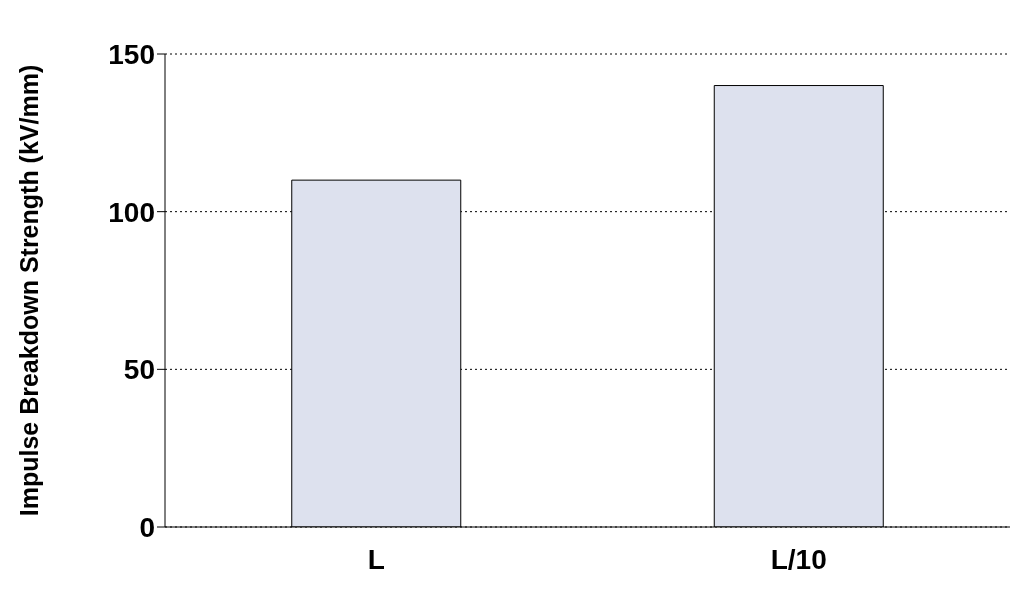  Describe the element at coordinates (28, 290) in the screenshot. I see `y-axis-title: Impulse Breakdown Strength (kV/mm)` at that location.